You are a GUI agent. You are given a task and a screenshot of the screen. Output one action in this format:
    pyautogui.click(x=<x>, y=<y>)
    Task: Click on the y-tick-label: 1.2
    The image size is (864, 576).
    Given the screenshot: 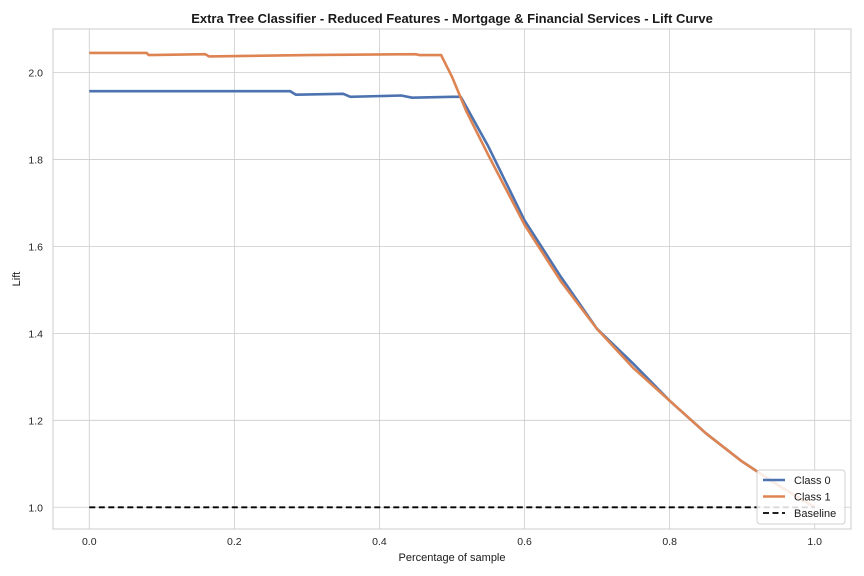 What is the action you would take?
    pyautogui.click(x=35, y=421)
    